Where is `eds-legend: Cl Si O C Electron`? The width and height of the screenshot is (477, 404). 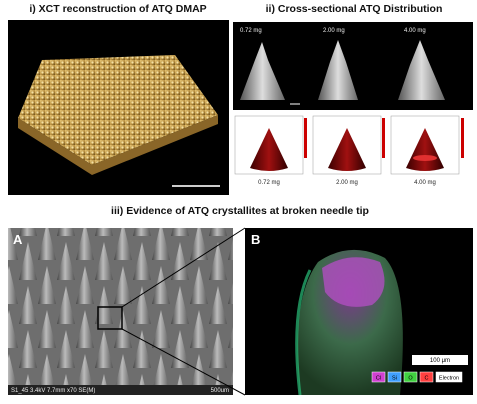
eds-legend: Cl Si O C Electron is located at coordinates (417, 377).